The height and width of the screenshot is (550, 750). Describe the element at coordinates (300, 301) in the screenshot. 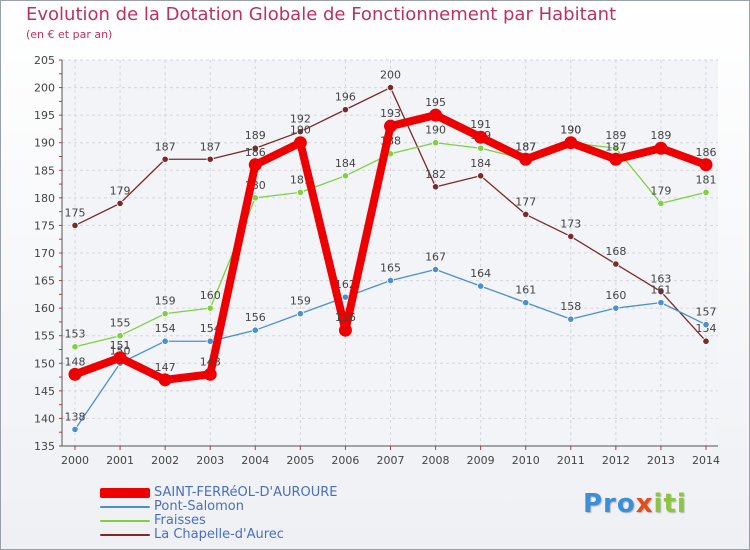

I see `data-label-pont-salomon-2005: 159` at that location.